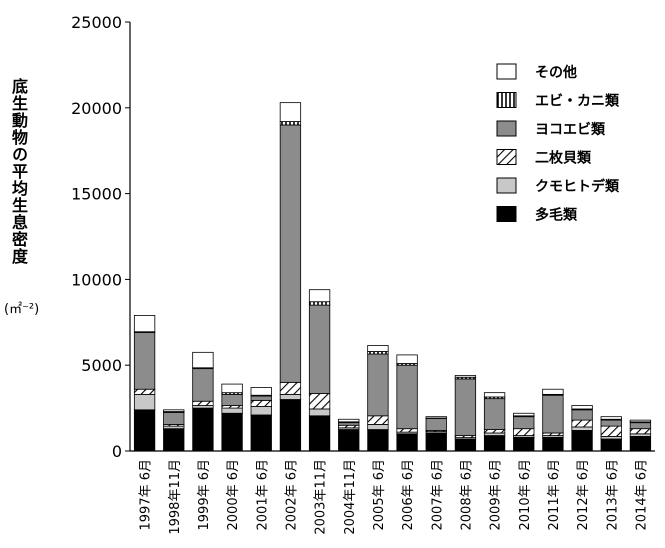  Describe the element at coordinates (466, 495) in the screenshot. I see `x-tick-label: 2008年 6月` at that location.